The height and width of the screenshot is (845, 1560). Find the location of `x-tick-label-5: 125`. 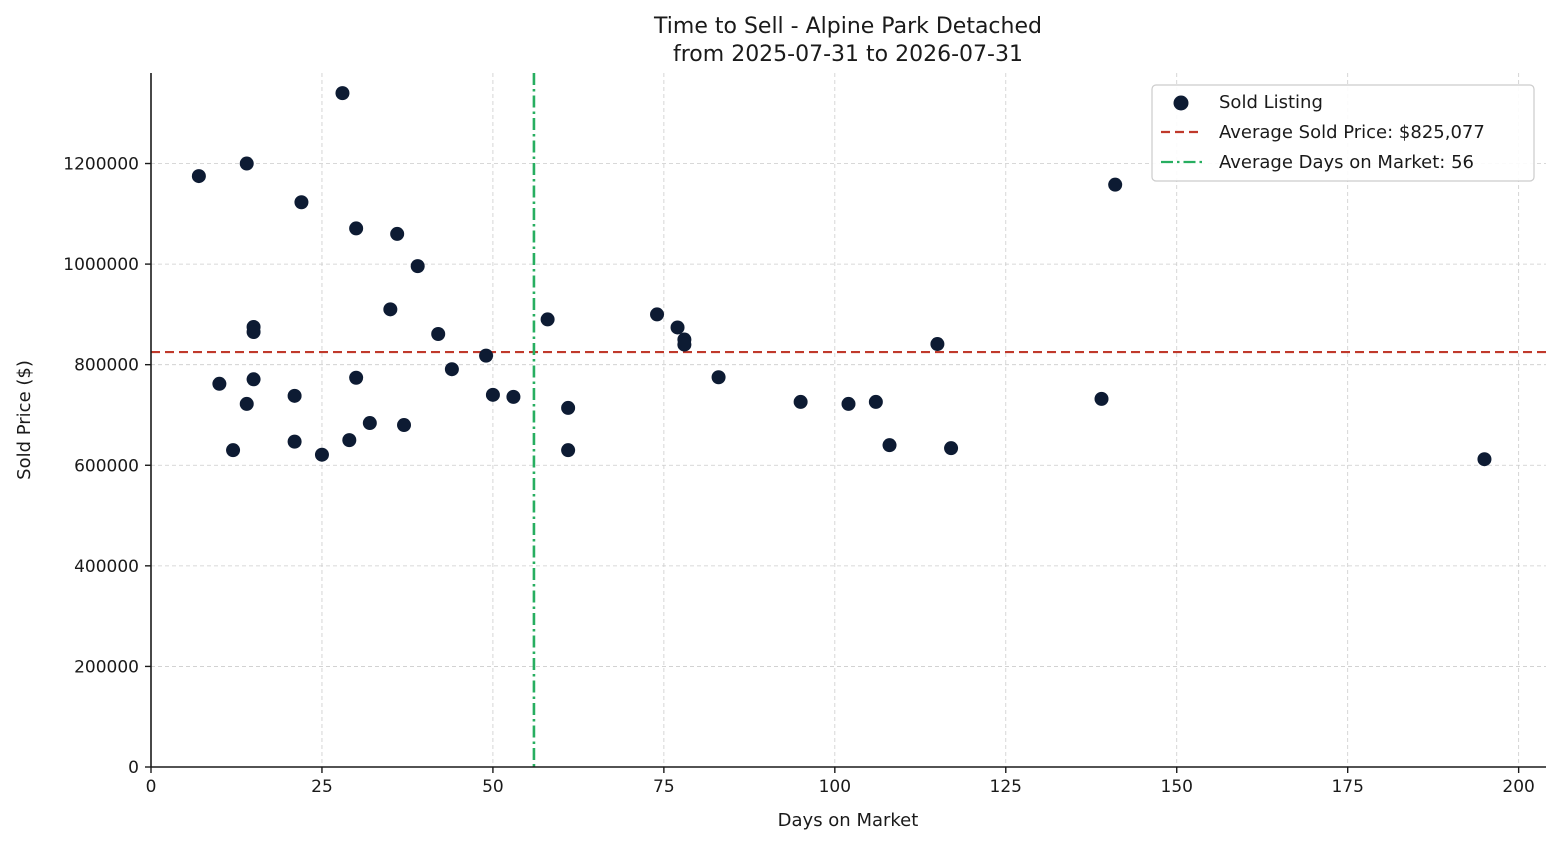

x-tick-label-5: 125 is located at coordinates (1006, 787).